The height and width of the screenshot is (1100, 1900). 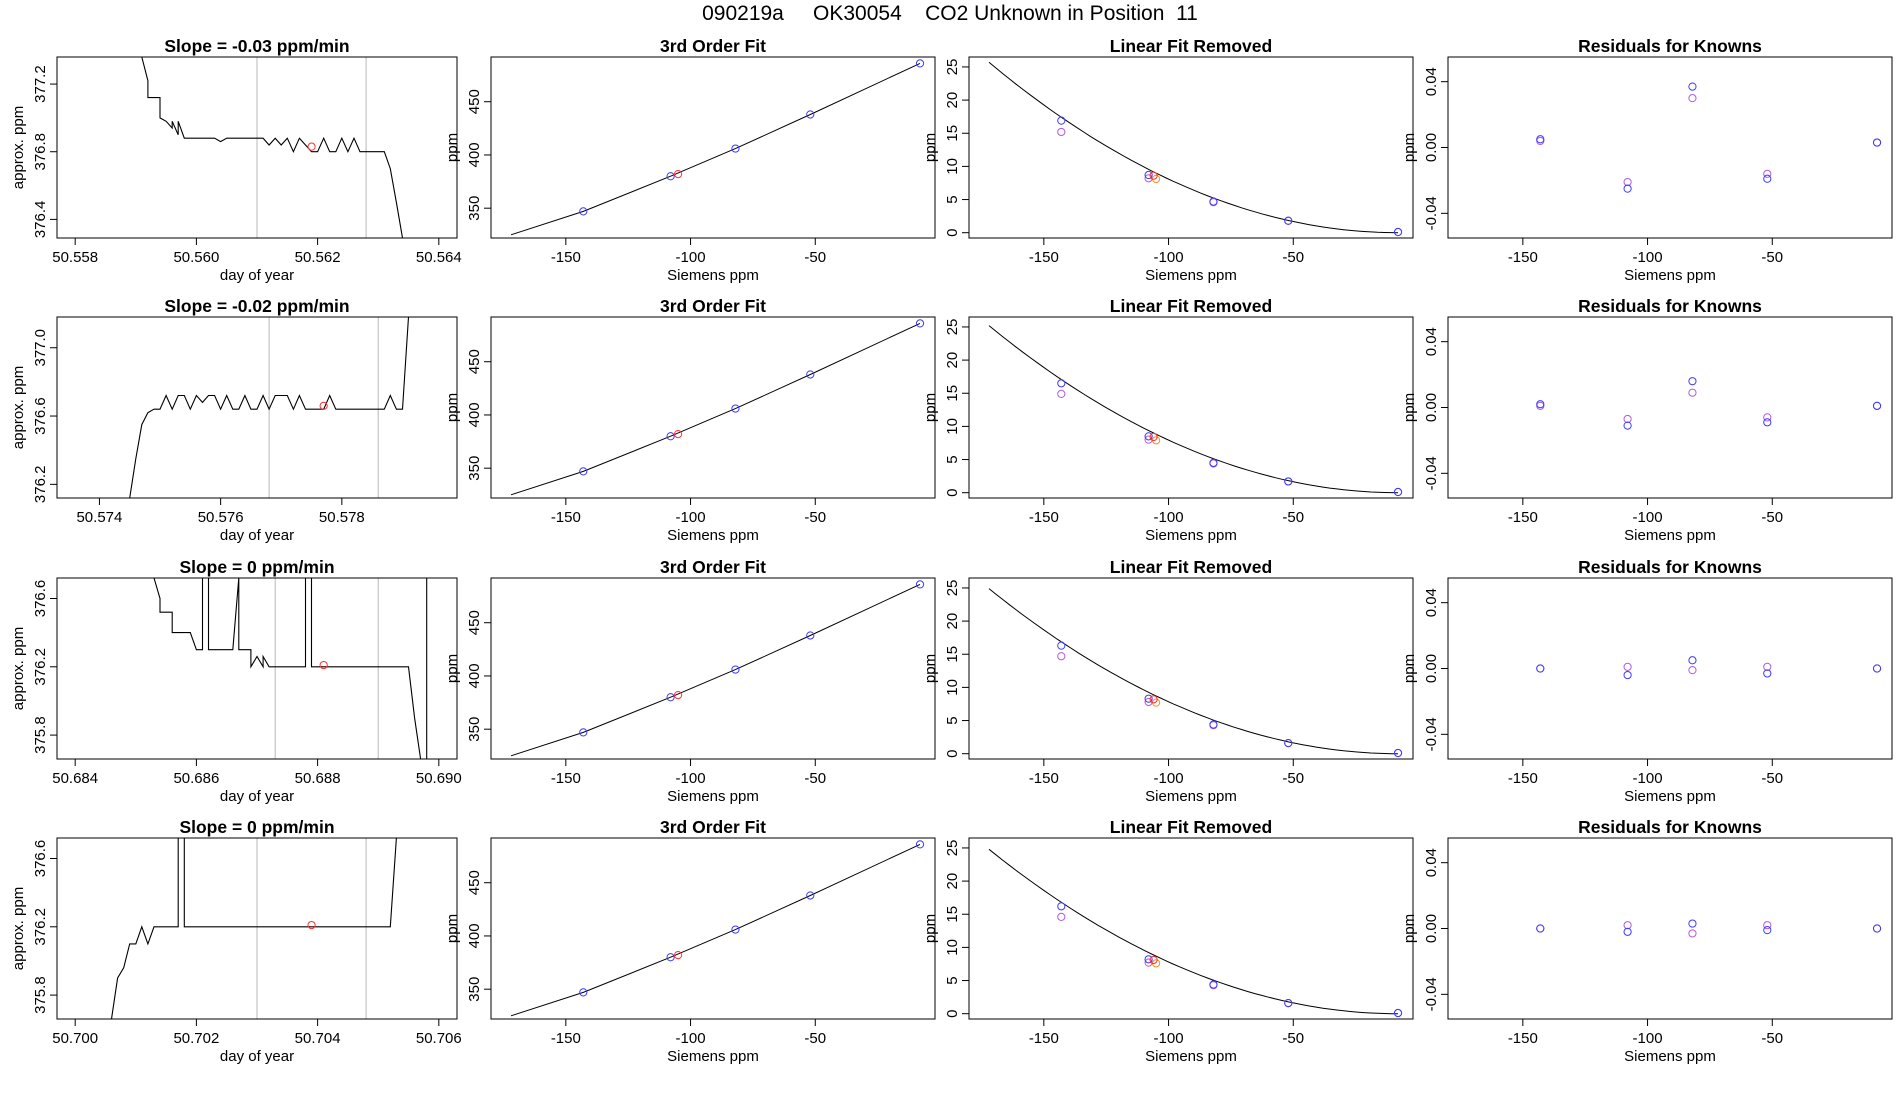 What do you see at coordinates (952, 914) in the screenshot?
I see `y-tick-label: 15` at bounding box center [952, 914].